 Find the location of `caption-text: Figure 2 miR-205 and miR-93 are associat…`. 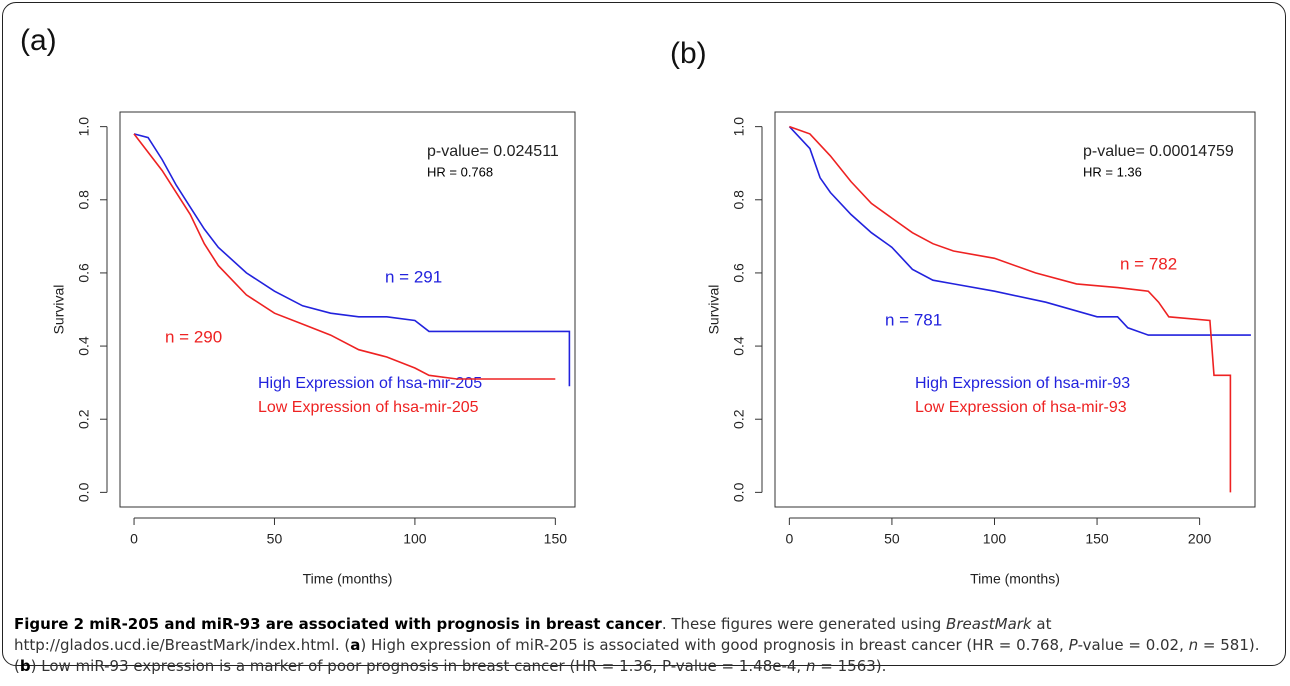

caption-text: Figure 2 miR-205 and miR-93 are associat… is located at coordinates (338, 624).